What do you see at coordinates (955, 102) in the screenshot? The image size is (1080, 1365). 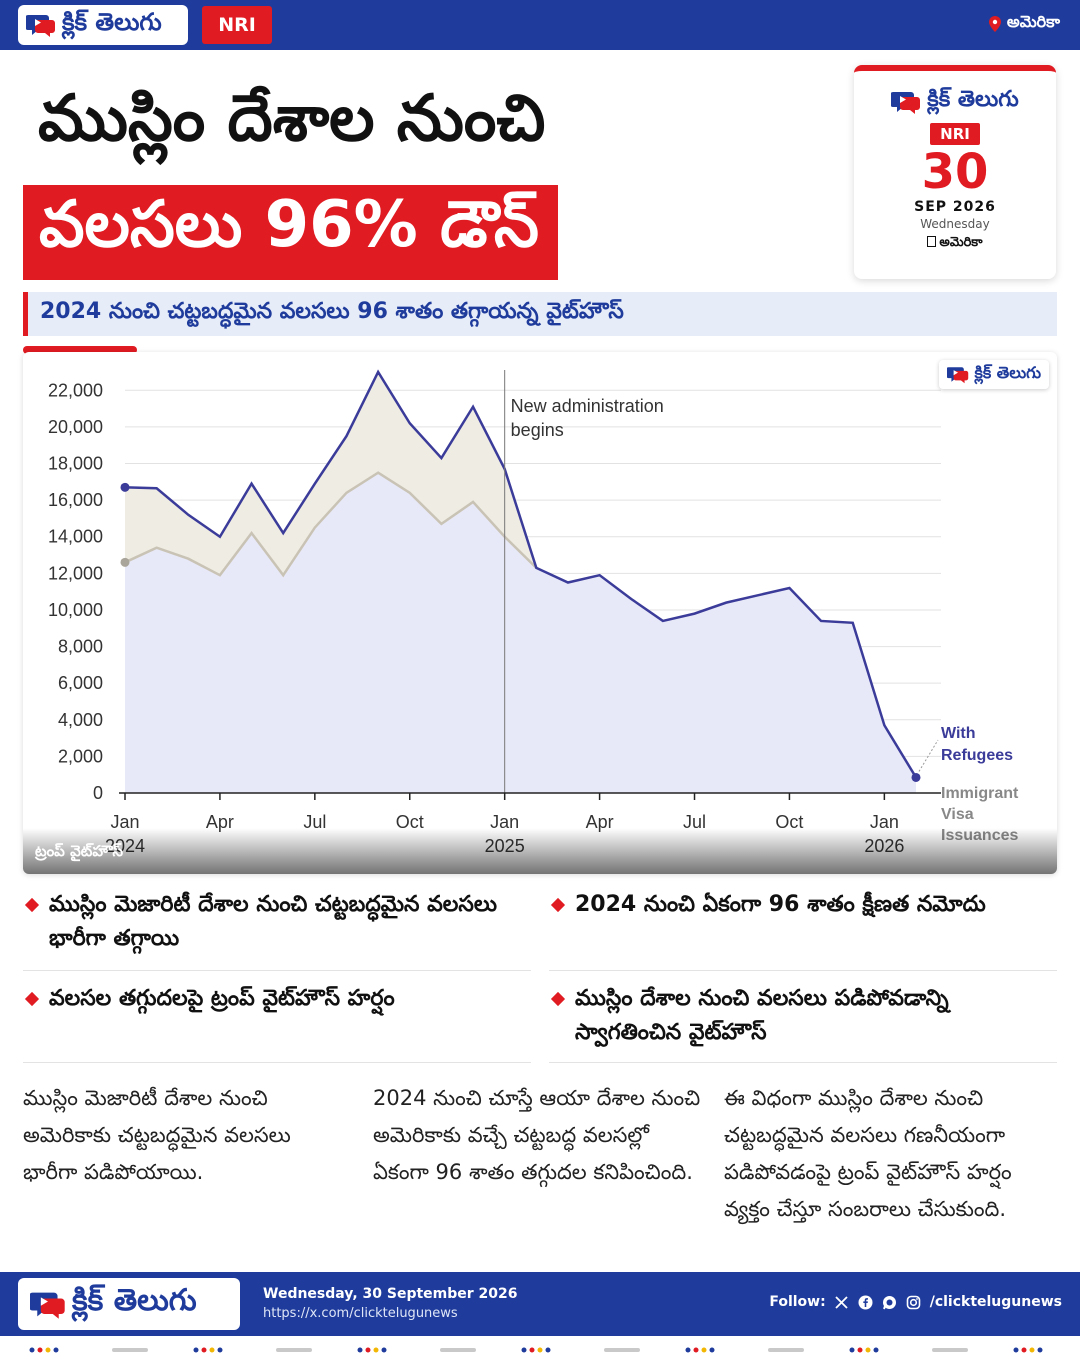 I see `date-card-logo: క్లిక్ తెలుగు` at bounding box center [955, 102].